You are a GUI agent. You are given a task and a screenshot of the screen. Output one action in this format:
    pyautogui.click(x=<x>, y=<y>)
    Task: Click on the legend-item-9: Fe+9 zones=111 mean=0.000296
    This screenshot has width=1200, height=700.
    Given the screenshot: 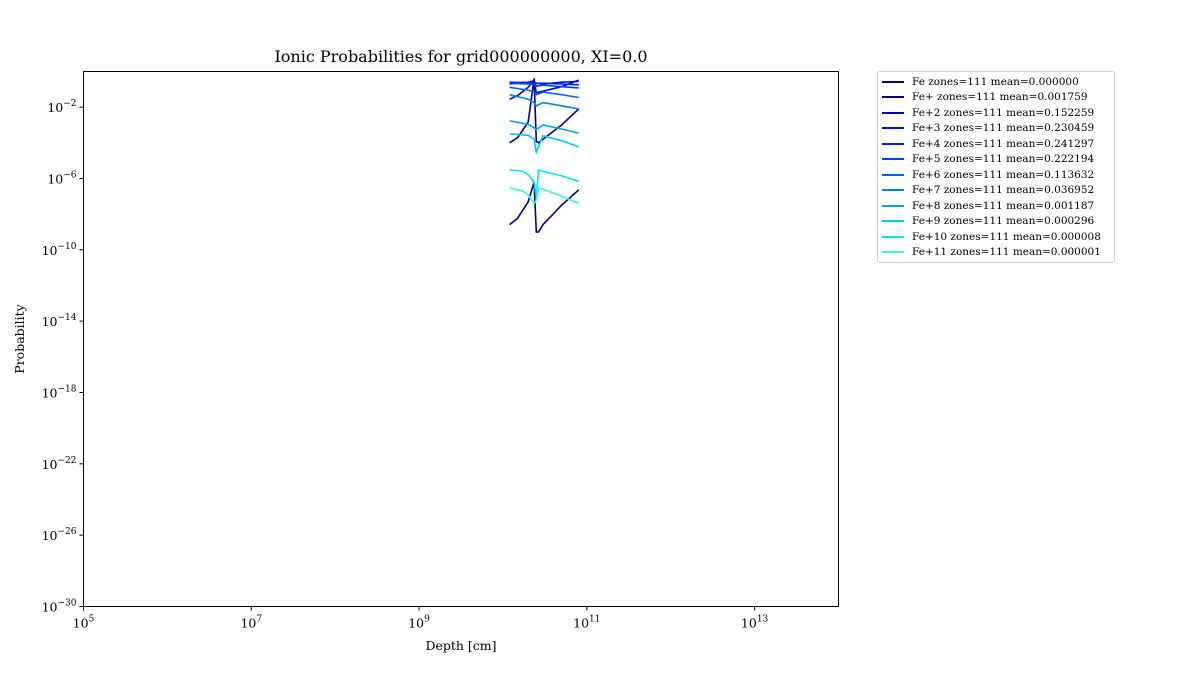 What is the action you would take?
    pyautogui.click(x=996, y=222)
    